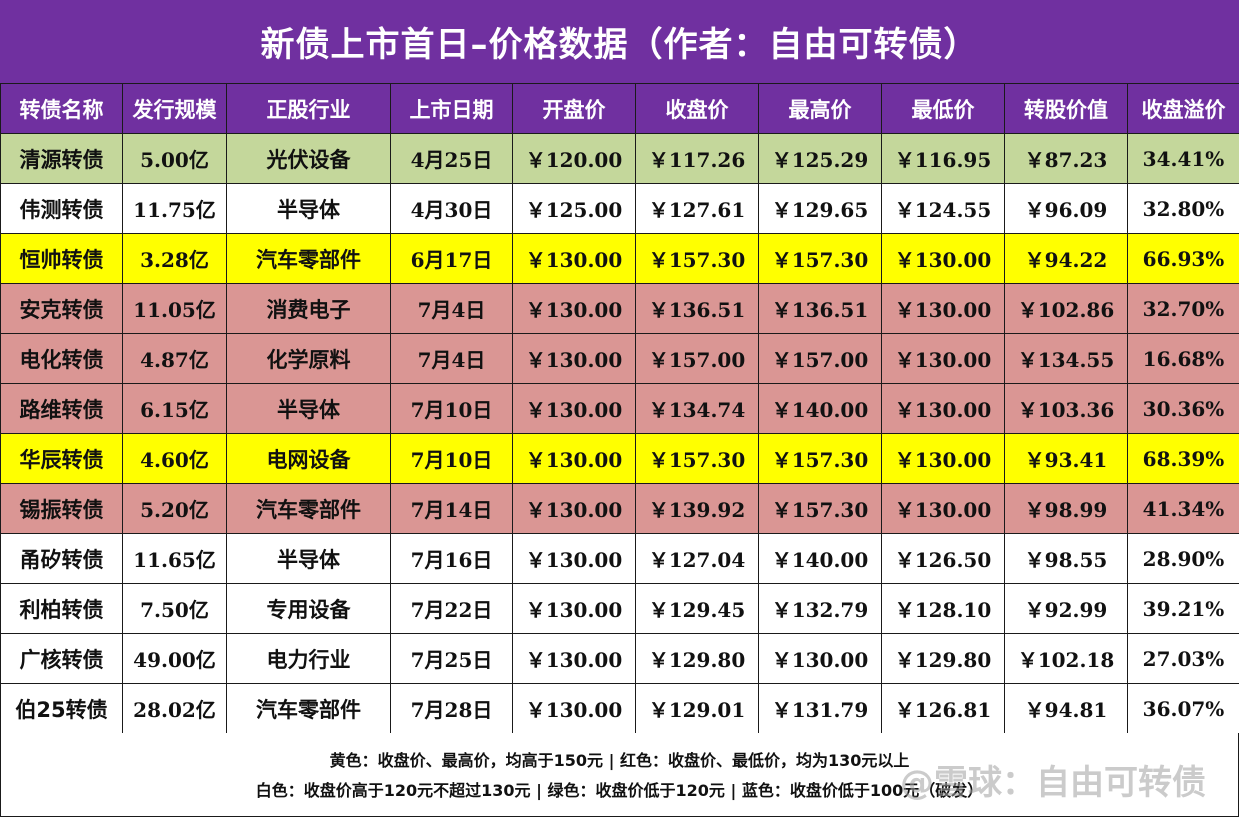 Image resolution: width=1239 pixels, height=817 pixels. What do you see at coordinates (1066, 658) in the screenshot?
I see `table-cell: ￥102.18` at bounding box center [1066, 658].